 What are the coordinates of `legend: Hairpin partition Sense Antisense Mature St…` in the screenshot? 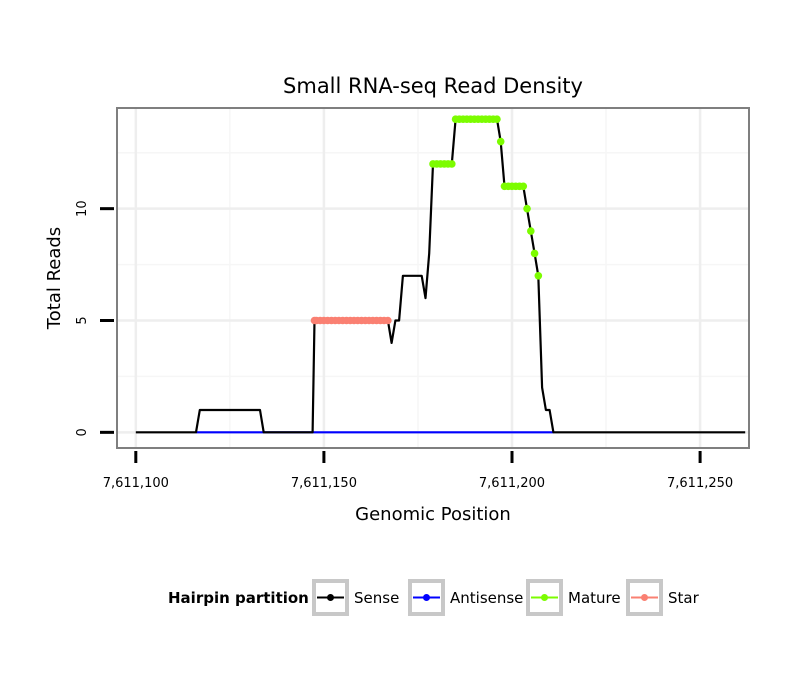 It's located at (434, 597).